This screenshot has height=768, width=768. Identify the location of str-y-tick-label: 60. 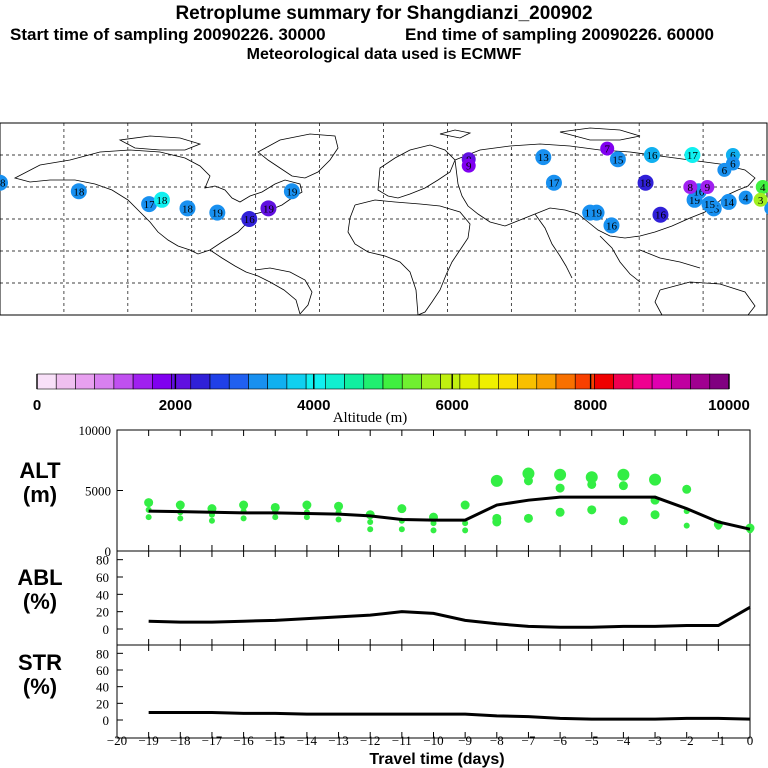
(102, 670).